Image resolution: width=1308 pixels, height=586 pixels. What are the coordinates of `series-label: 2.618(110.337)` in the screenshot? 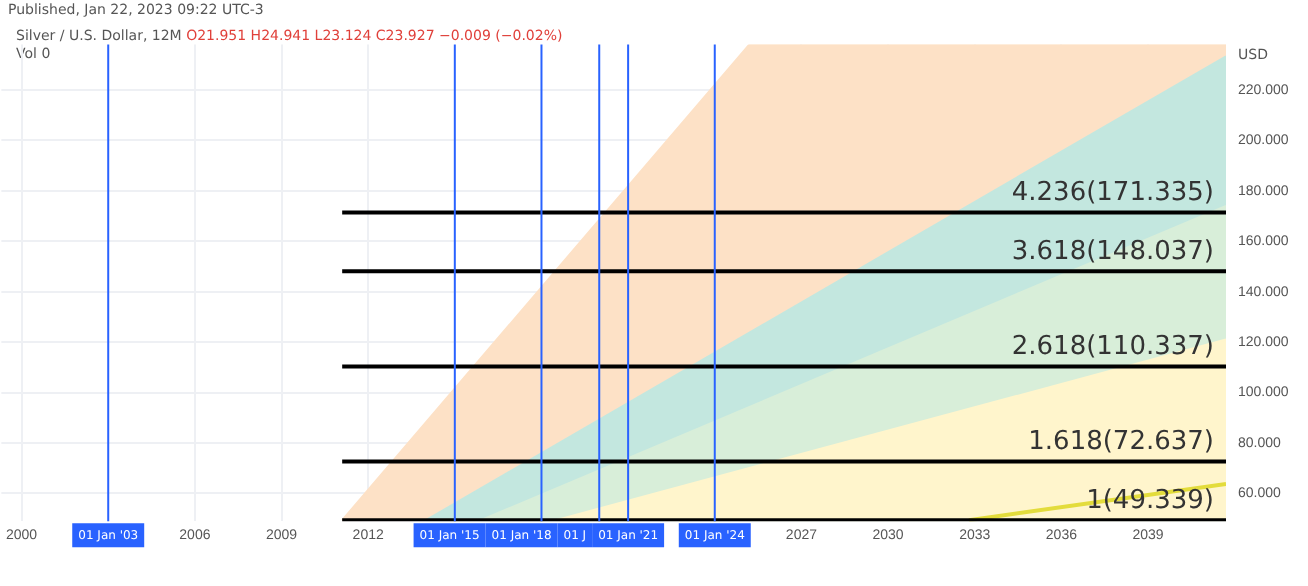 It's located at (1112, 347).